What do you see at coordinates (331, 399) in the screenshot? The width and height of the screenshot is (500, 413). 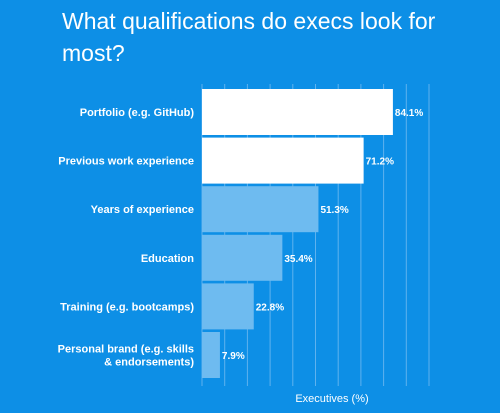 I see `x-axis-label: Executives (%)` at bounding box center [331, 399].